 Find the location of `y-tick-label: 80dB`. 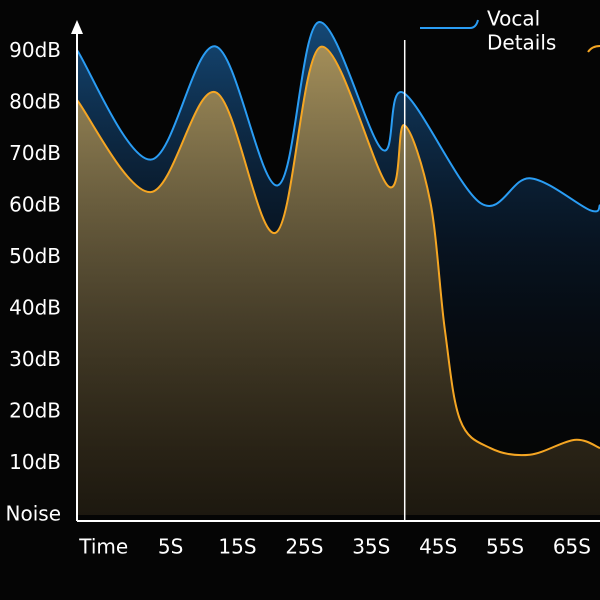

y-tick-label: 80dB is located at coordinates (35, 102).